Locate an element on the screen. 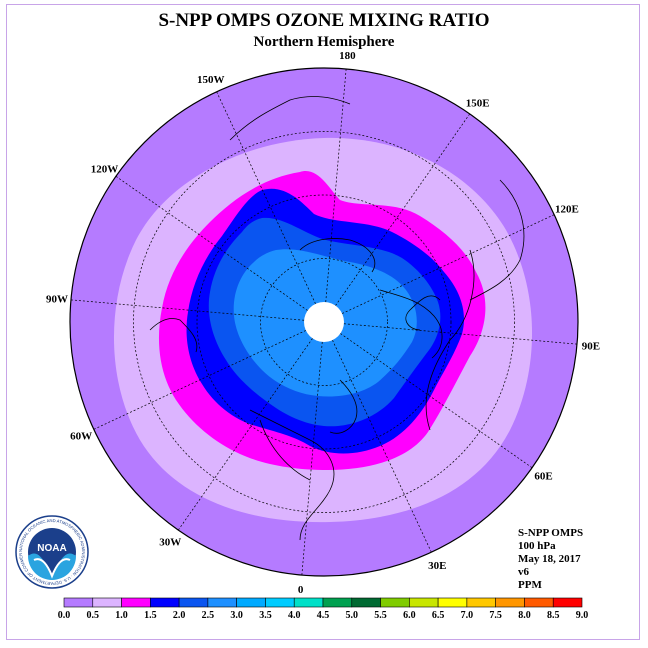 Image resolution: width=648 pixels, height=648 pixels. longitude-label: 90W is located at coordinates (57, 300).